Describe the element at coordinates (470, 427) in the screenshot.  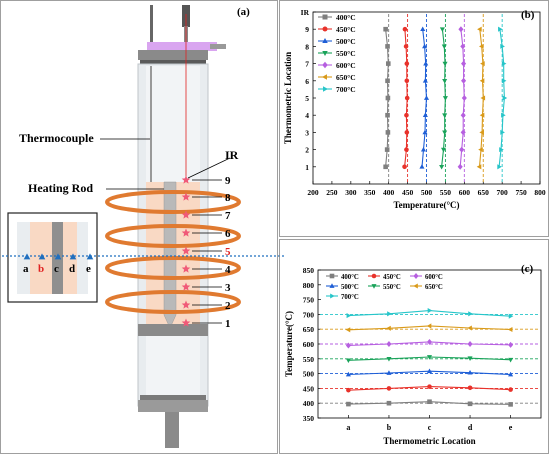
I see `panel-c-x-tick-label: d` at that location.